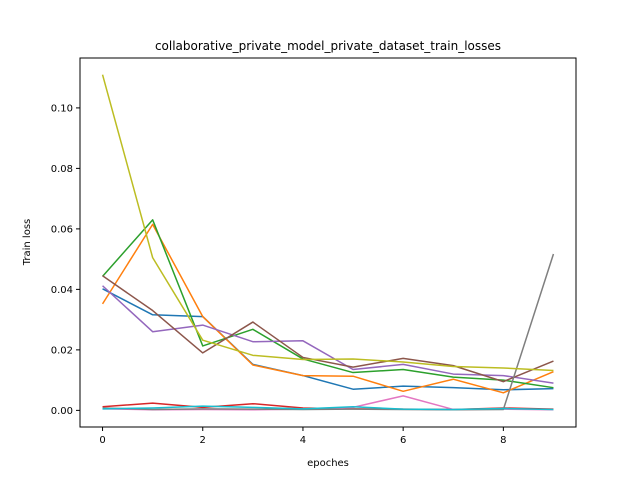 This screenshot has width=640, height=480. What do you see at coordinates (303, 440) in the screenshot?
I see `x-tick-label: 4` at bounding box center [303, 440].